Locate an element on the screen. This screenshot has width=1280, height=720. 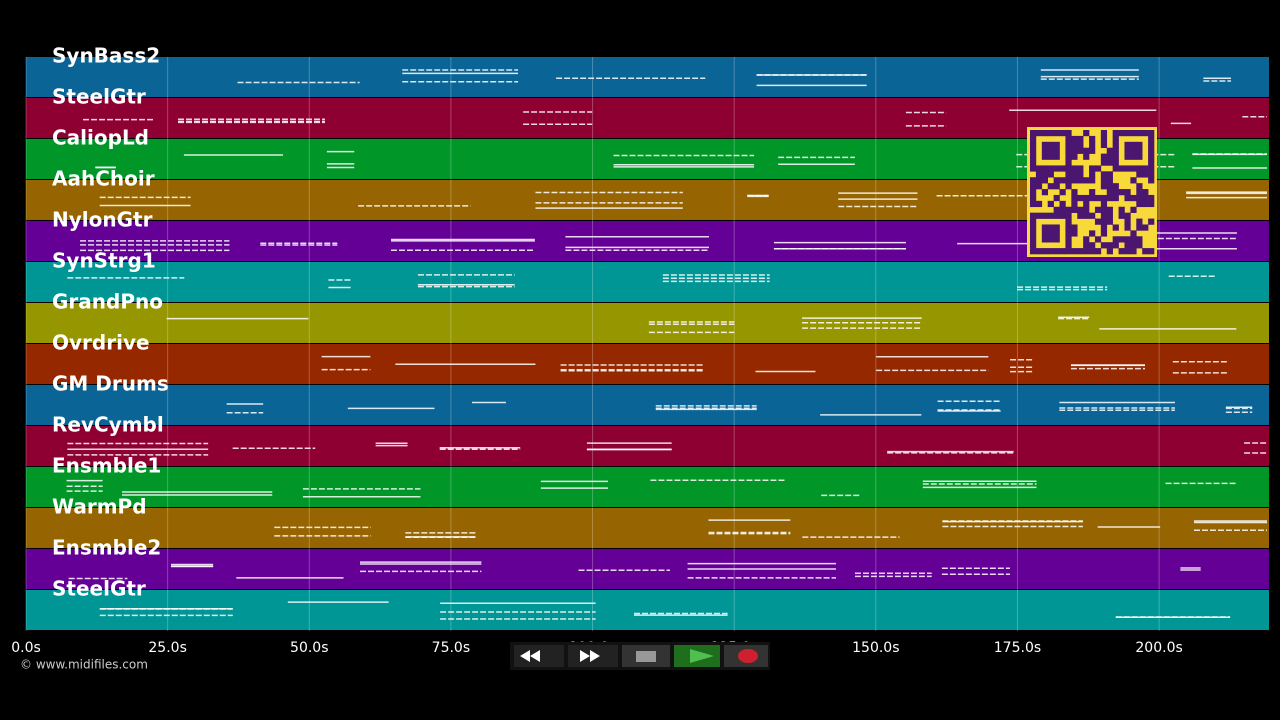
track-label: RevCymbl is located at coordinates (108, 425).